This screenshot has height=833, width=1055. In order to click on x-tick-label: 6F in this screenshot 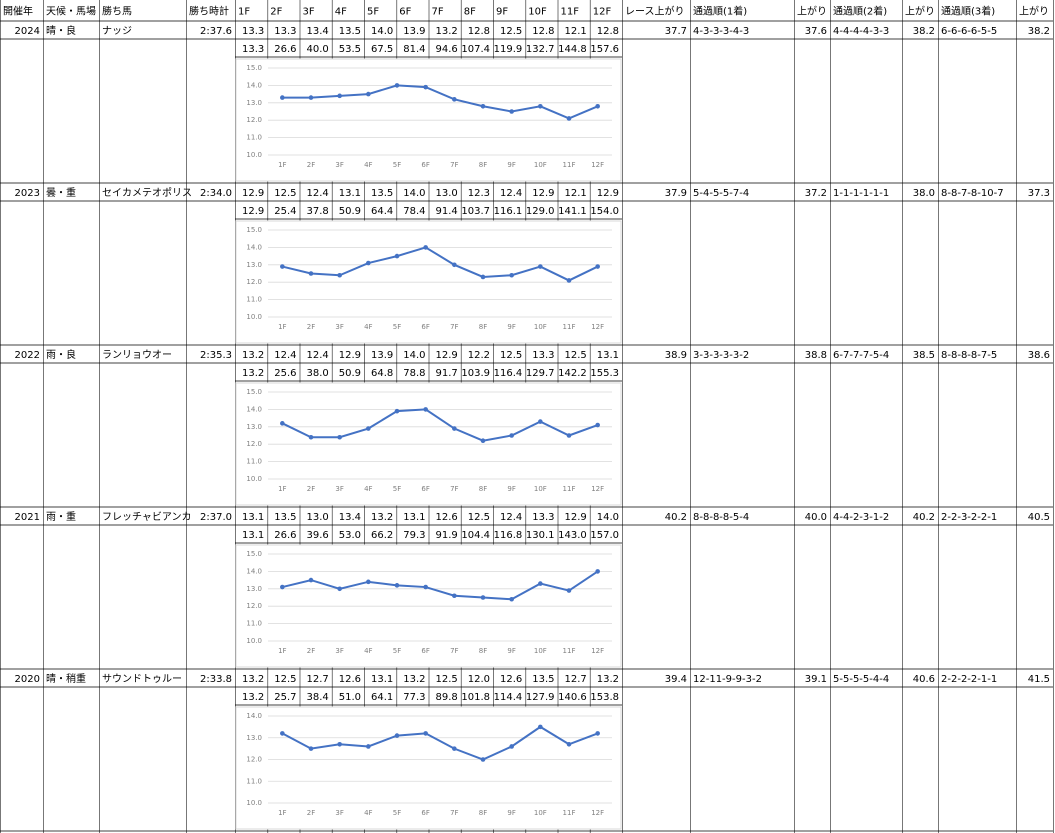, I will do `click(425, 651)`.